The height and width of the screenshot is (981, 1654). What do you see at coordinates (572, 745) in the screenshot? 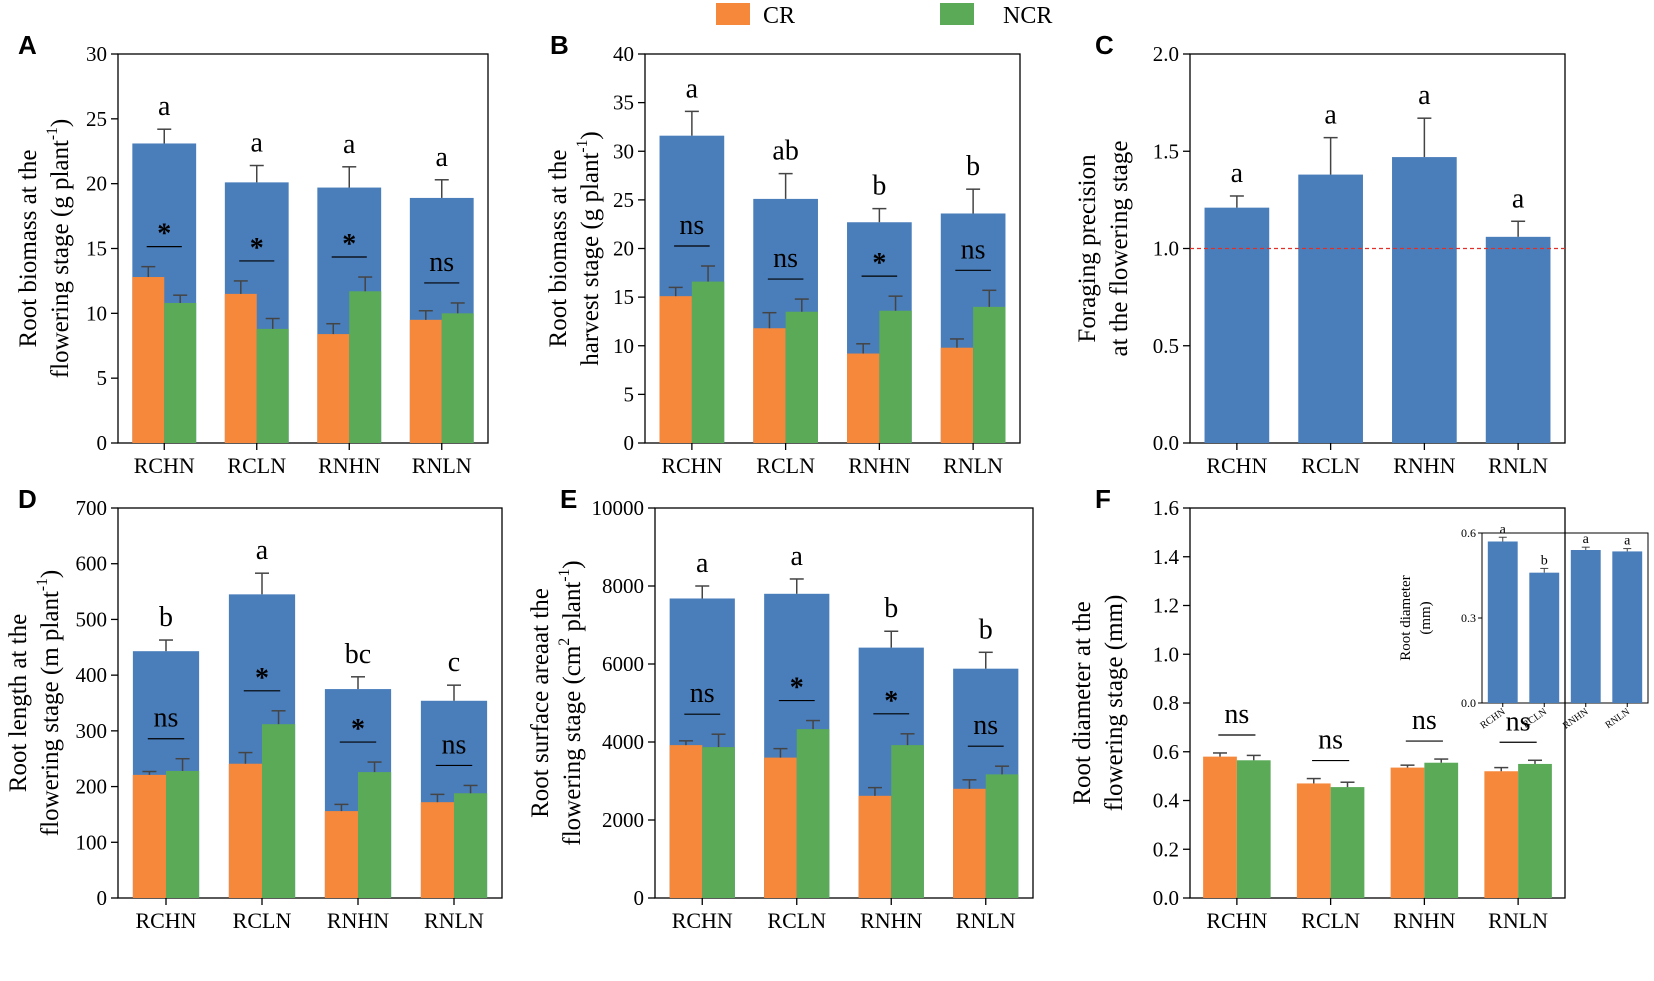
I see `y-axis-label-line-2: flowering stage (cm` at bounding box center [572, 745].